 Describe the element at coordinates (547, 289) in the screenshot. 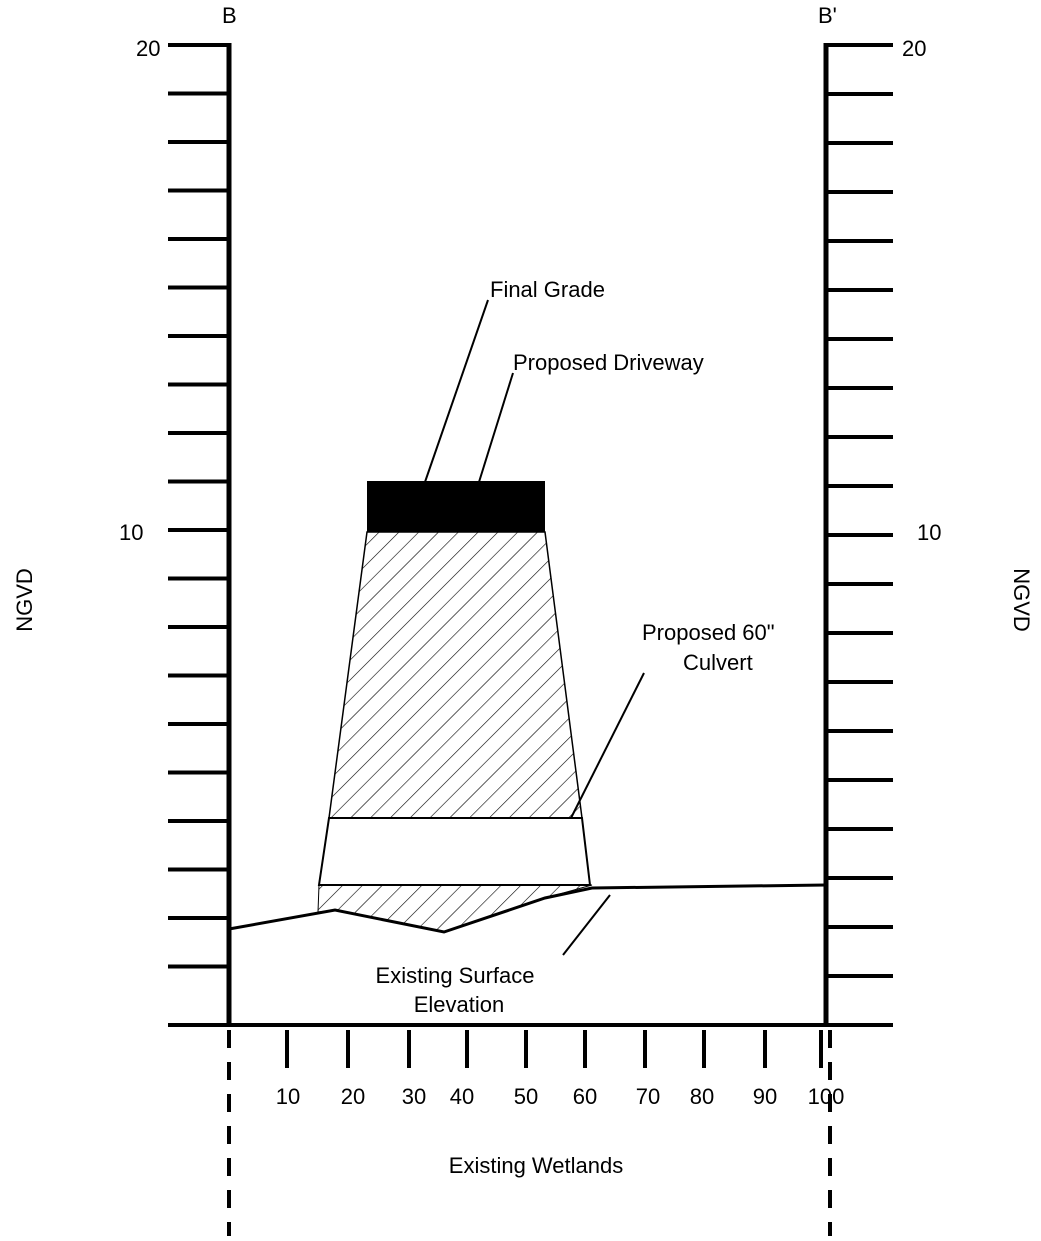

I see `final-grade-label: Final Grade` at that location.